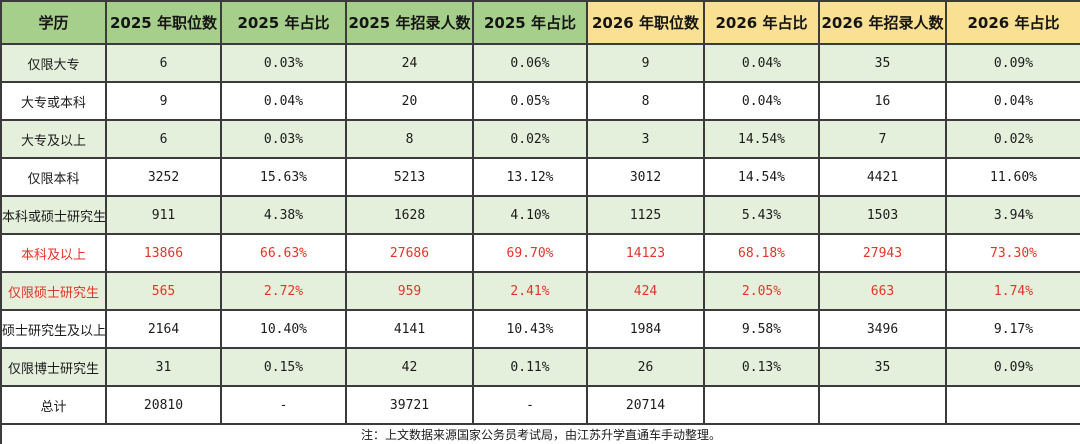  What do you see at coordinates (53, 22) in the screenshot?
I see `column-header: 学历` at bounding box center [53, 22].